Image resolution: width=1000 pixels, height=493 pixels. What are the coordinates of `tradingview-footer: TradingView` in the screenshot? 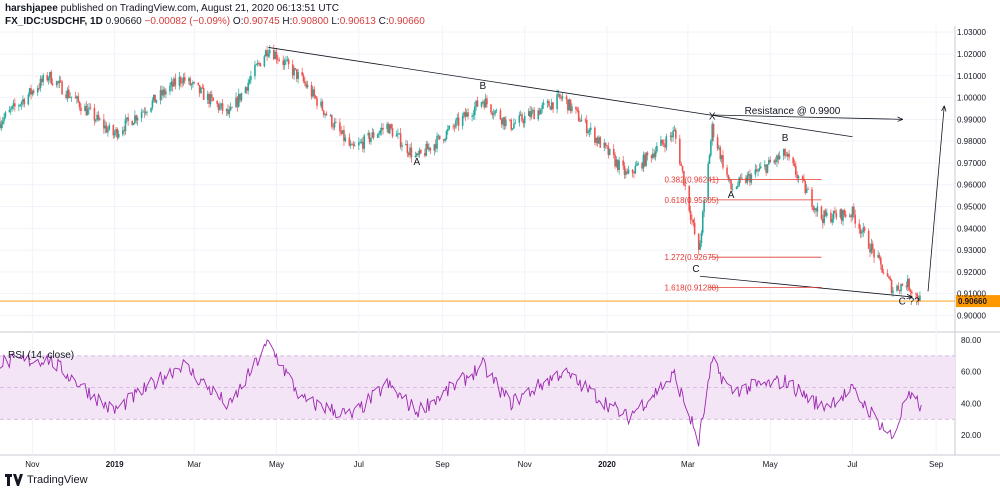 It's located at (46, 480).